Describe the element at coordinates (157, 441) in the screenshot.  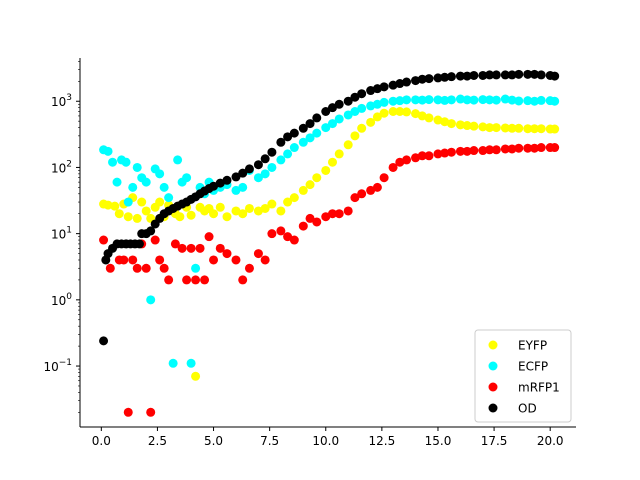
I see `x-tick-label: 2.5` at that location.